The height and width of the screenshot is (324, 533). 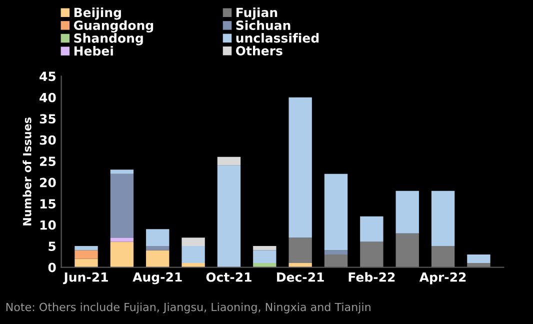 I want to click on y-tick-label: 5, so click(x=52, y=246).